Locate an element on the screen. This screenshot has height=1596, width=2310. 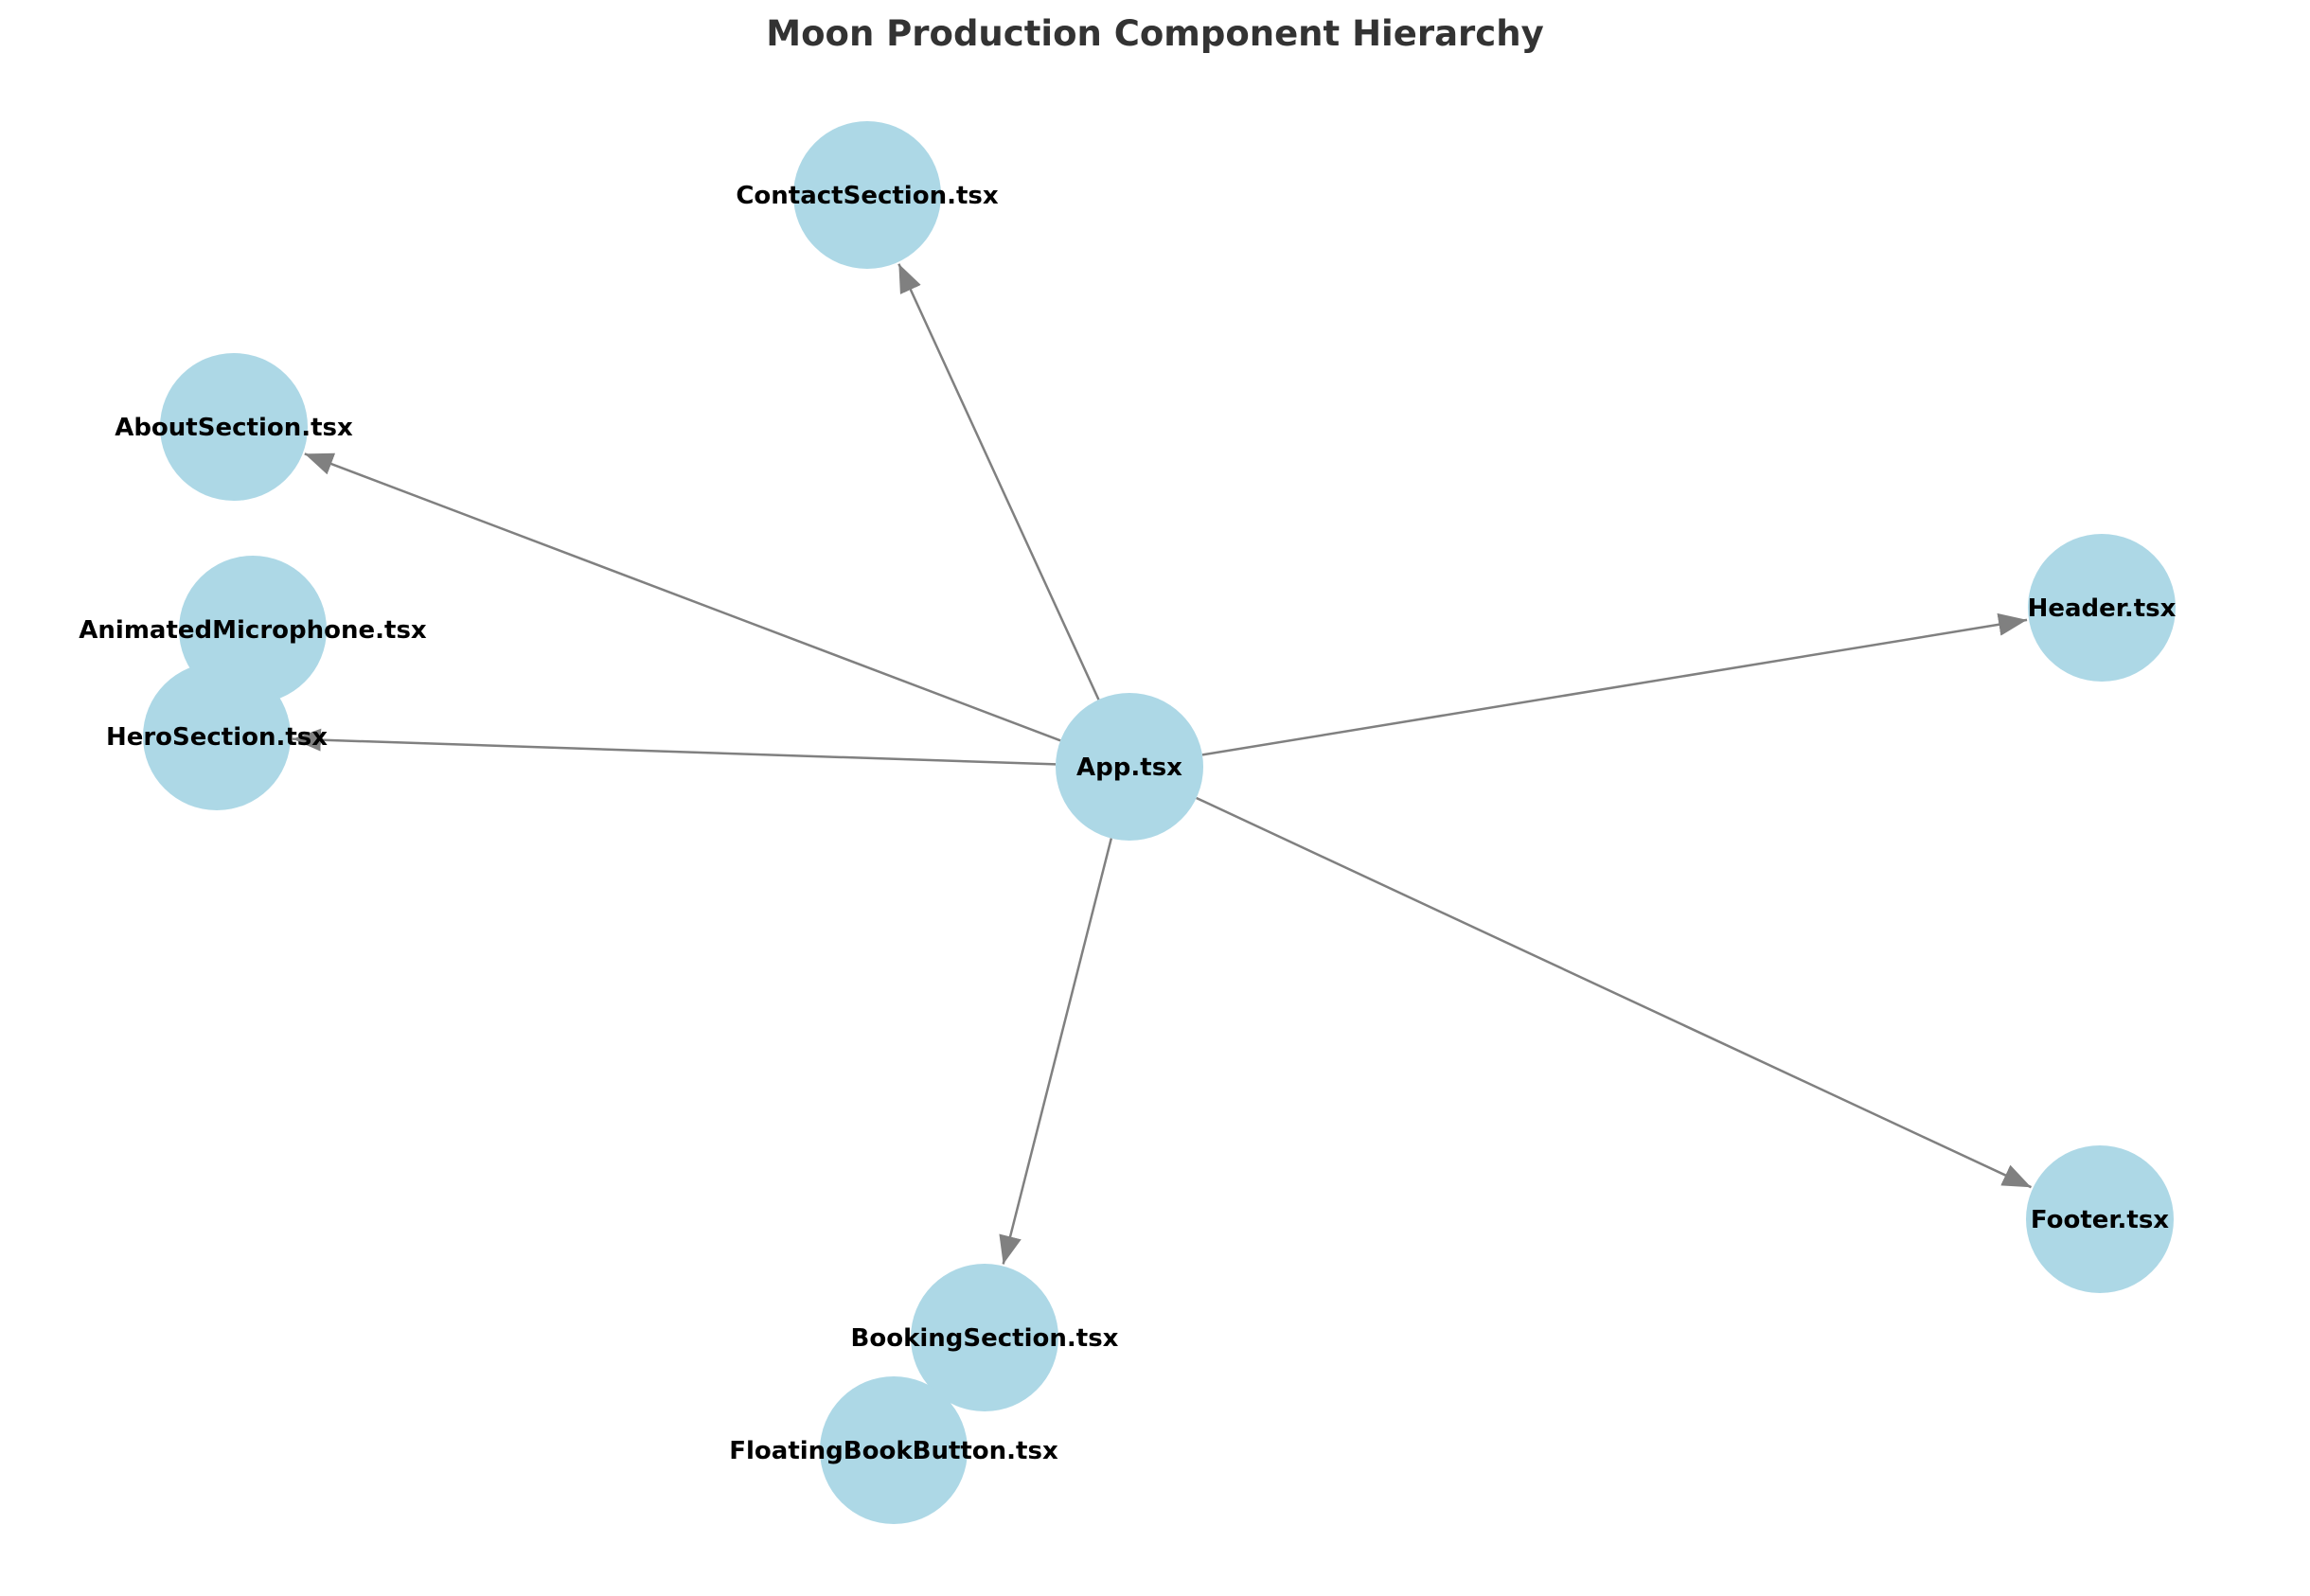
node-label-about: AboutSection.tsx is located at coordinates (234, 428).